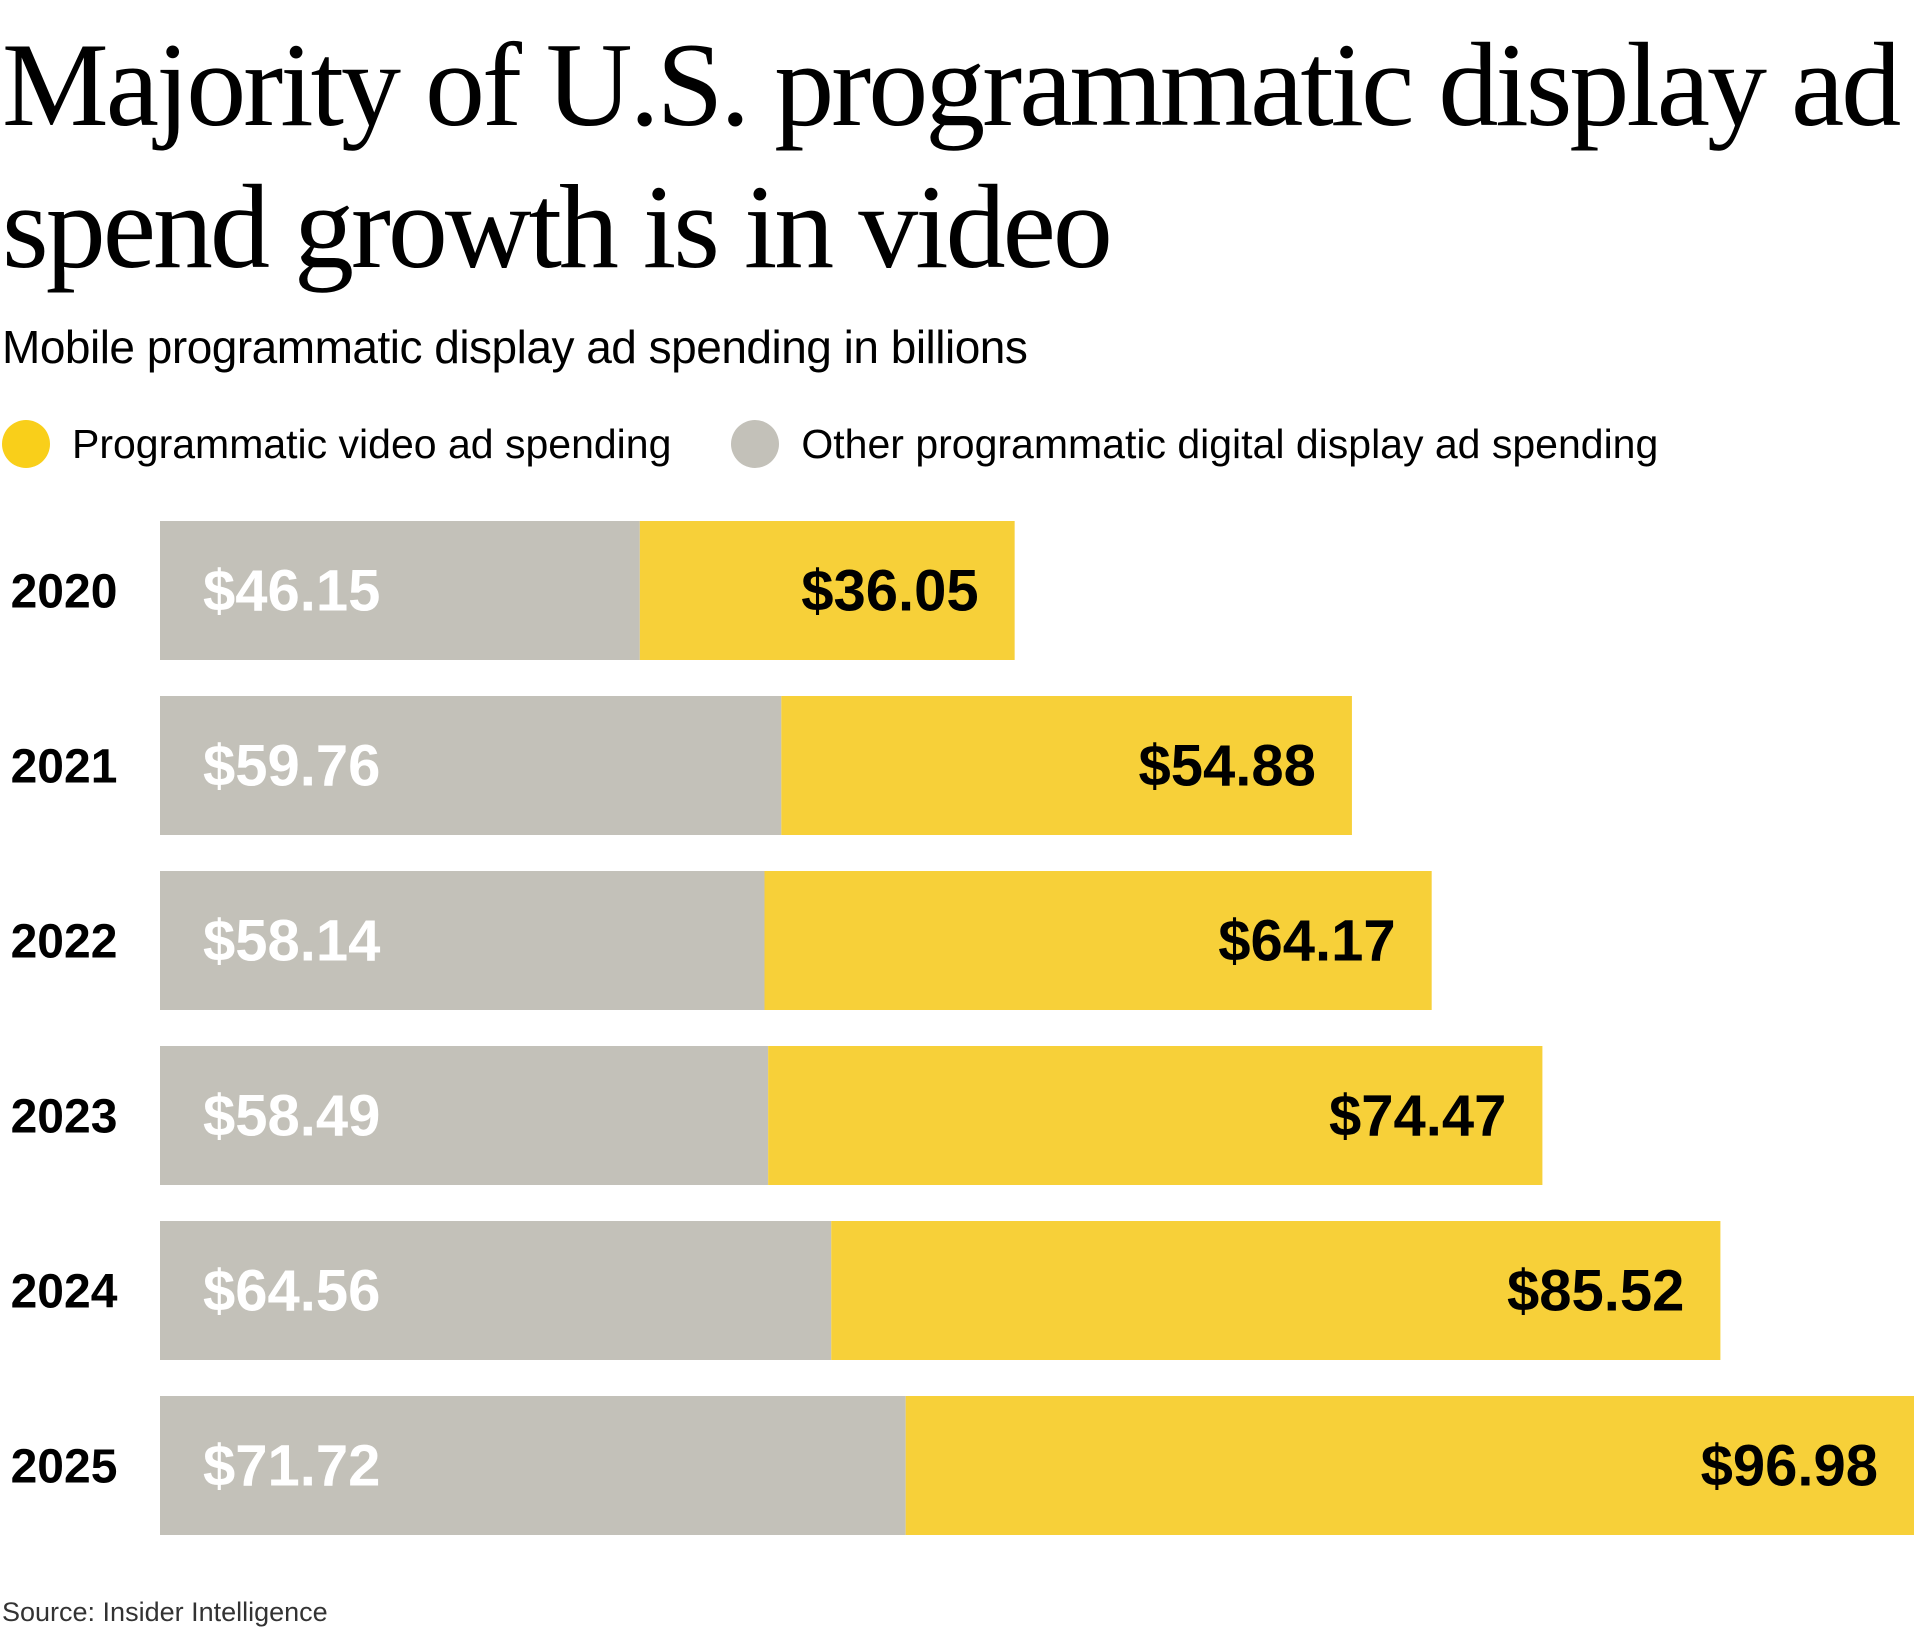 This screenshot has width=1920, height=1628. Describe the element at coordinates (291, 1291) in the screenshot. I see `value-label-other: $64.56` at that location.